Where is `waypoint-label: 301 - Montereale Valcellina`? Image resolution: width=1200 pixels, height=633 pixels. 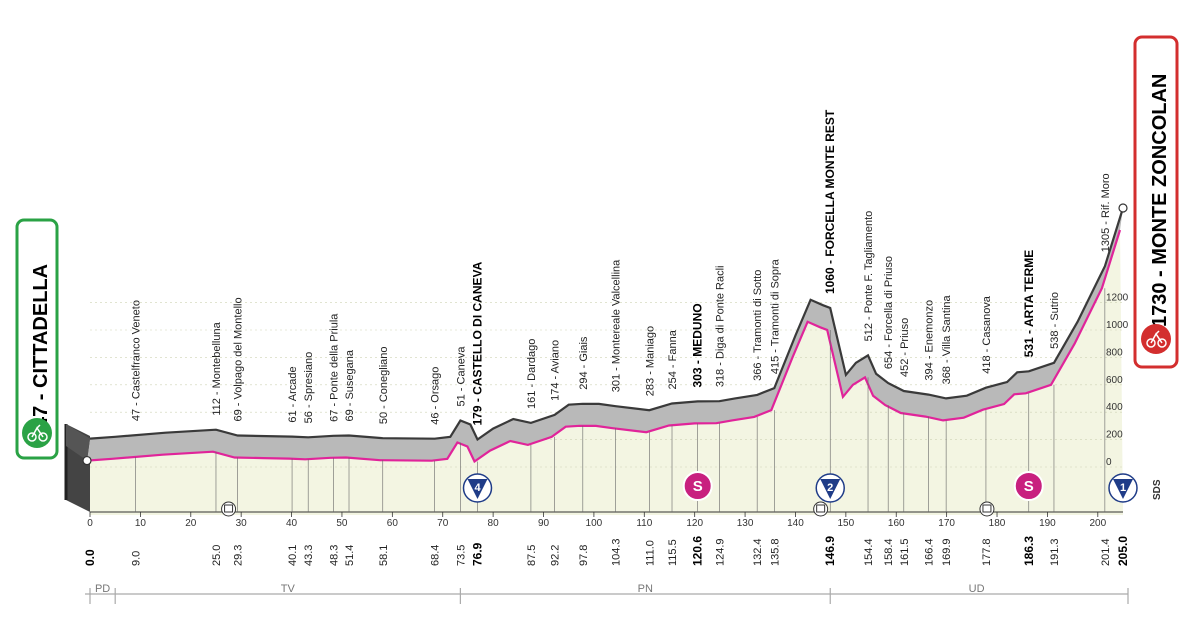
waypoint-label: 301 - Montereale Valcellina is located at coordinates (617, 325).